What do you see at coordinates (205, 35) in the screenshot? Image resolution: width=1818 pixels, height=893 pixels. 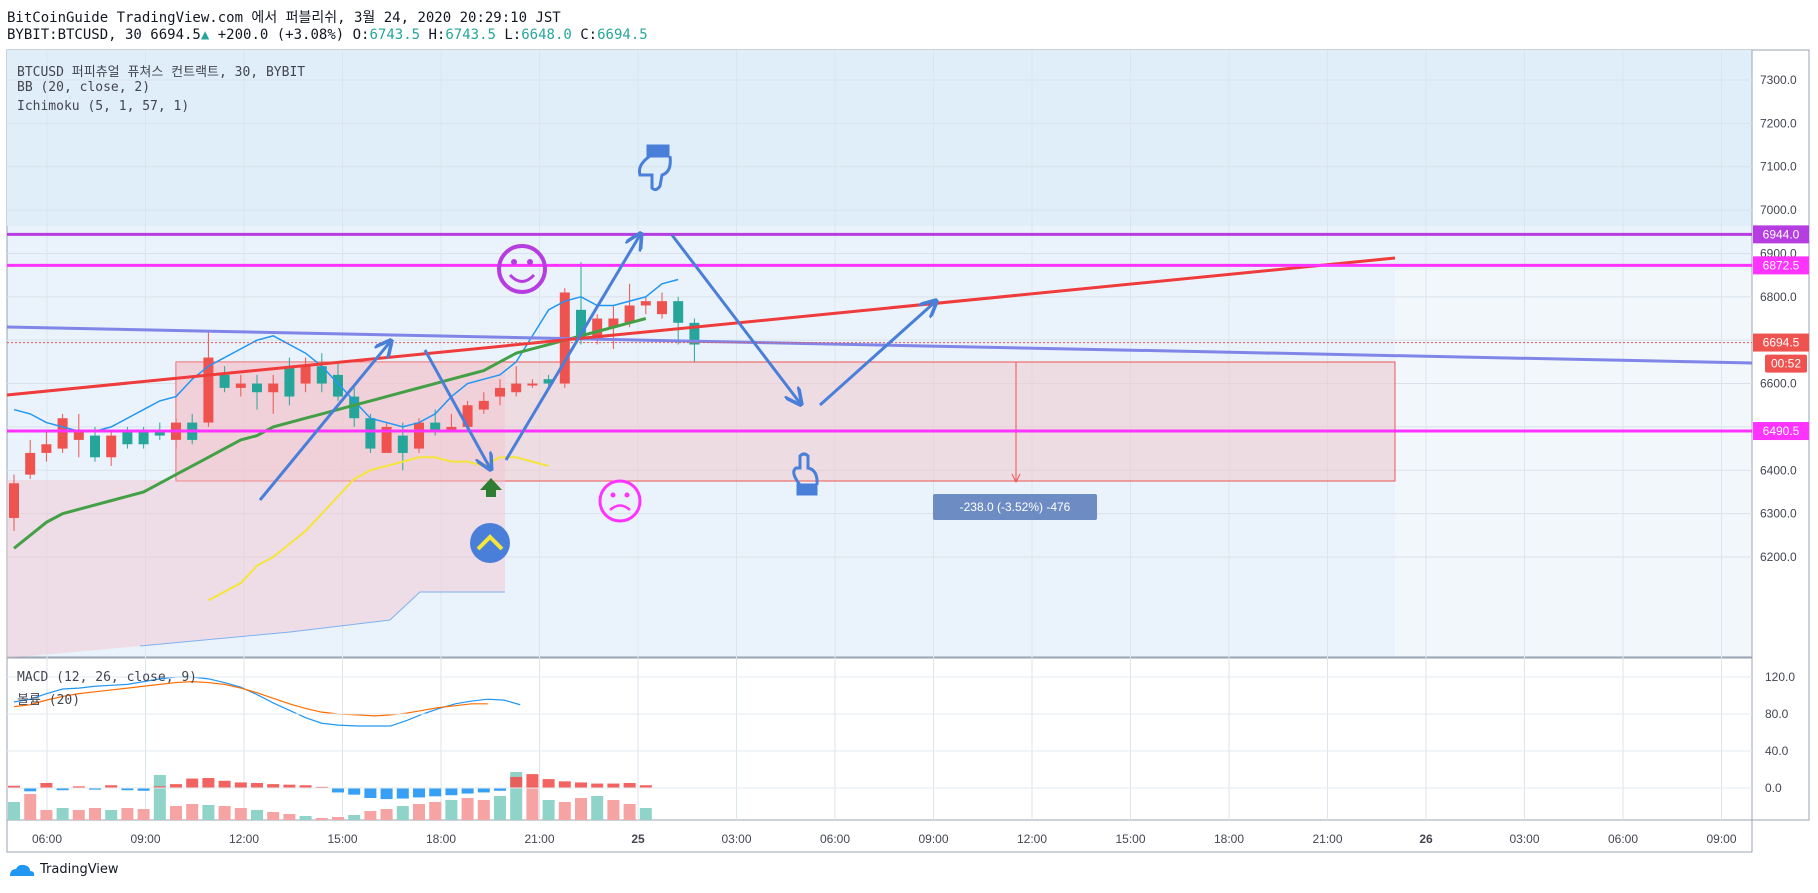 I see `up-arrow-icon: ▲` at bounding box center [205, 35].